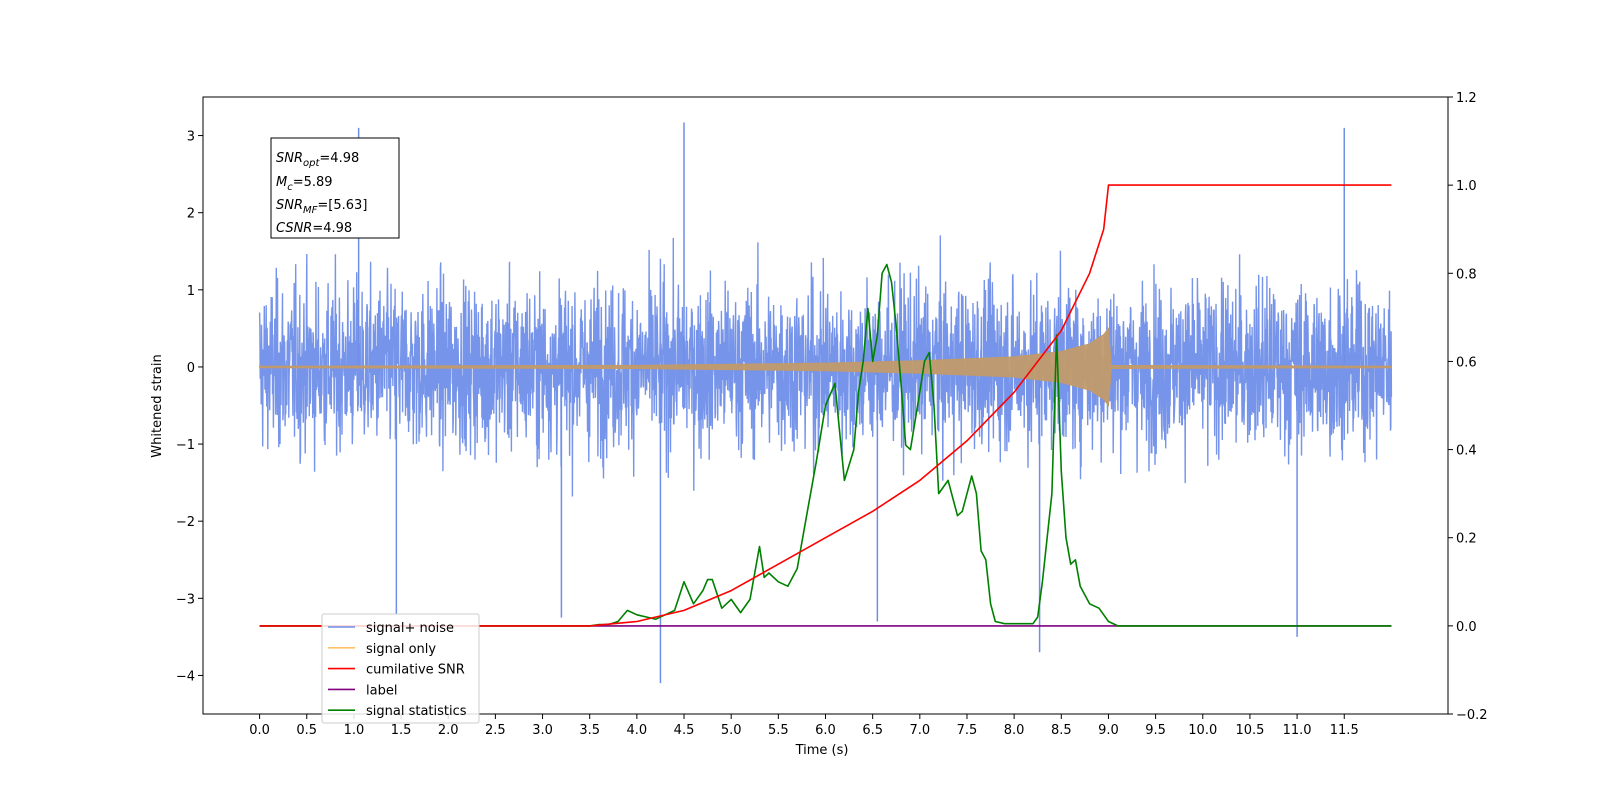 This screenshot has height=800, width=1600. I want to click on x-axis-label: Time (s), so click(822, 750).